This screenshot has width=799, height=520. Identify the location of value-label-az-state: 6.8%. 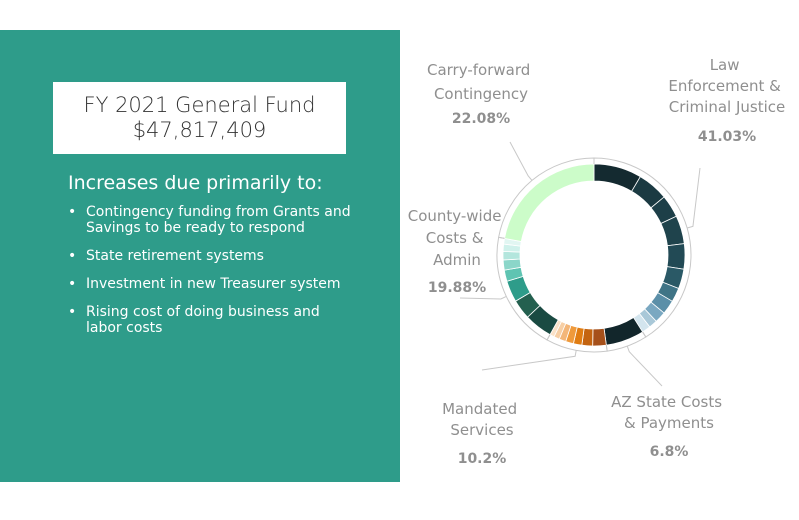
(669, 452).